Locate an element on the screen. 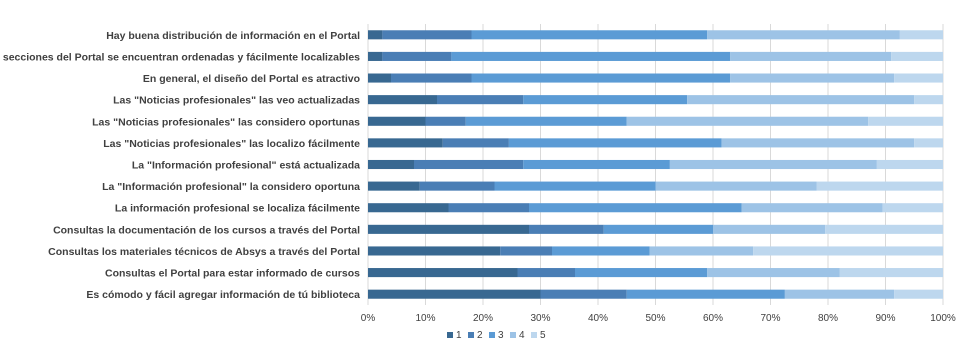  x-tick-label: 0% is located at coordinates (368, 318).